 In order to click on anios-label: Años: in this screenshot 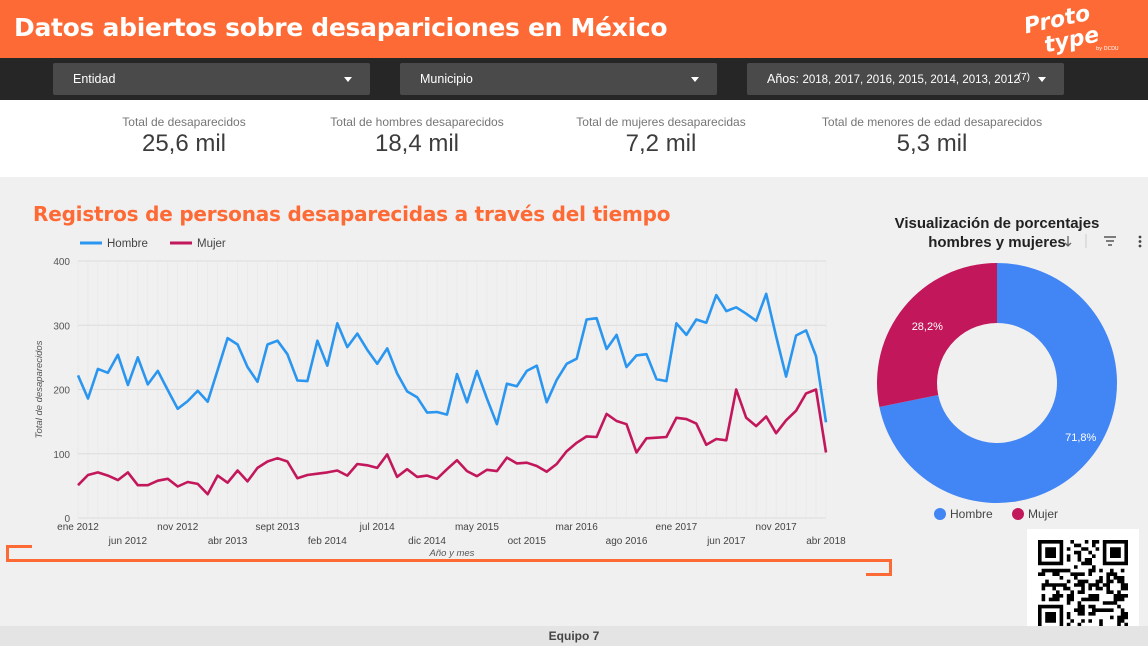, I will do `click(783, 79)`.